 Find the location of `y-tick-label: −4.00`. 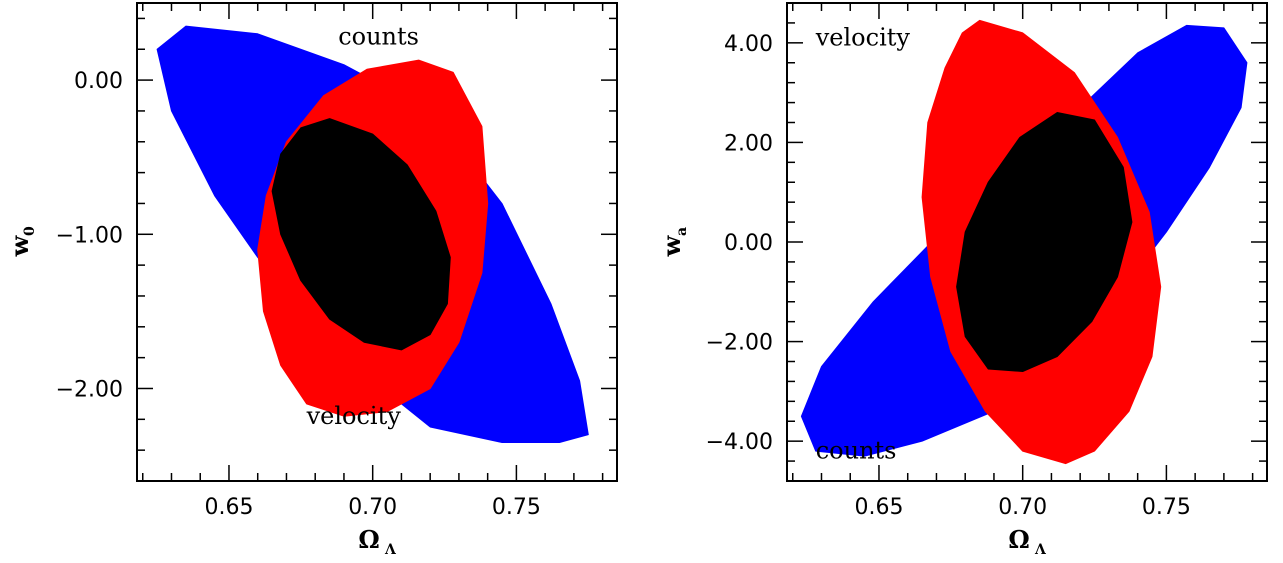

y-tick-label: −4.00 is located at coordinates (739, 442).